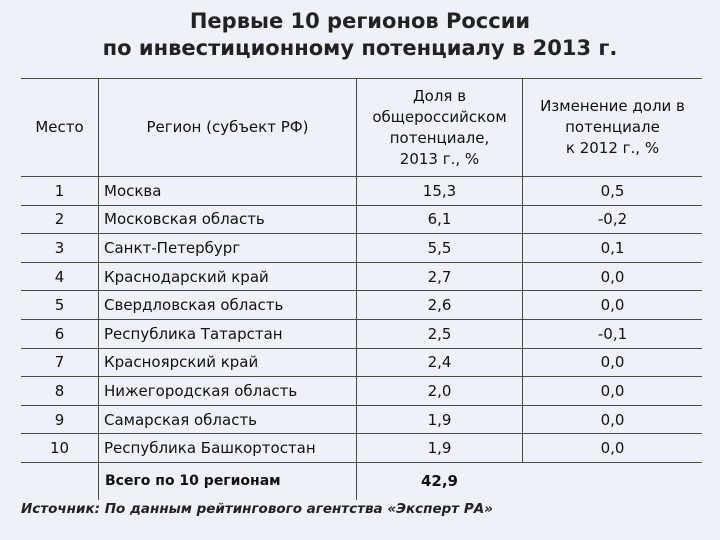 Image resolution: width=720 pixels, height=540 pixels. Describe the element at coordinates (360, 21) in the screenshot. I see `title-line-1: Первые 10 регионов России` at that location.